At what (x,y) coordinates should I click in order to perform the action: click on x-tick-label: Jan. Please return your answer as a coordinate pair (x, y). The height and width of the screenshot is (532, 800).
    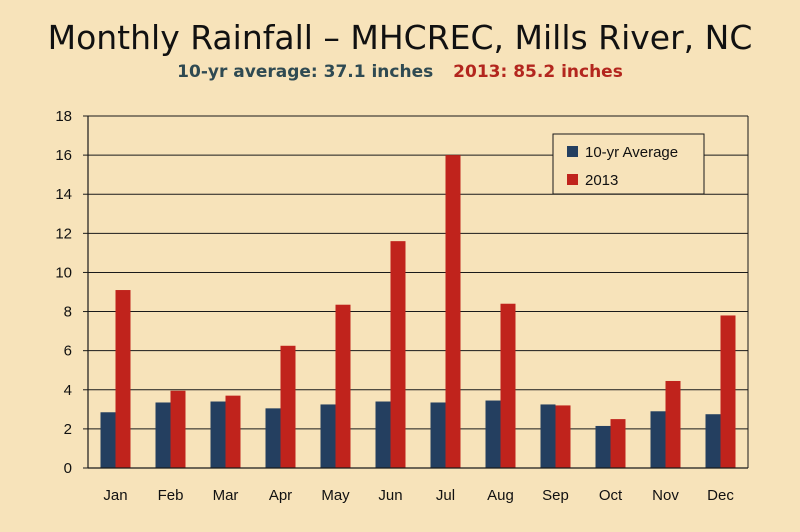
    Looking at the image, I should click on (115, 495).